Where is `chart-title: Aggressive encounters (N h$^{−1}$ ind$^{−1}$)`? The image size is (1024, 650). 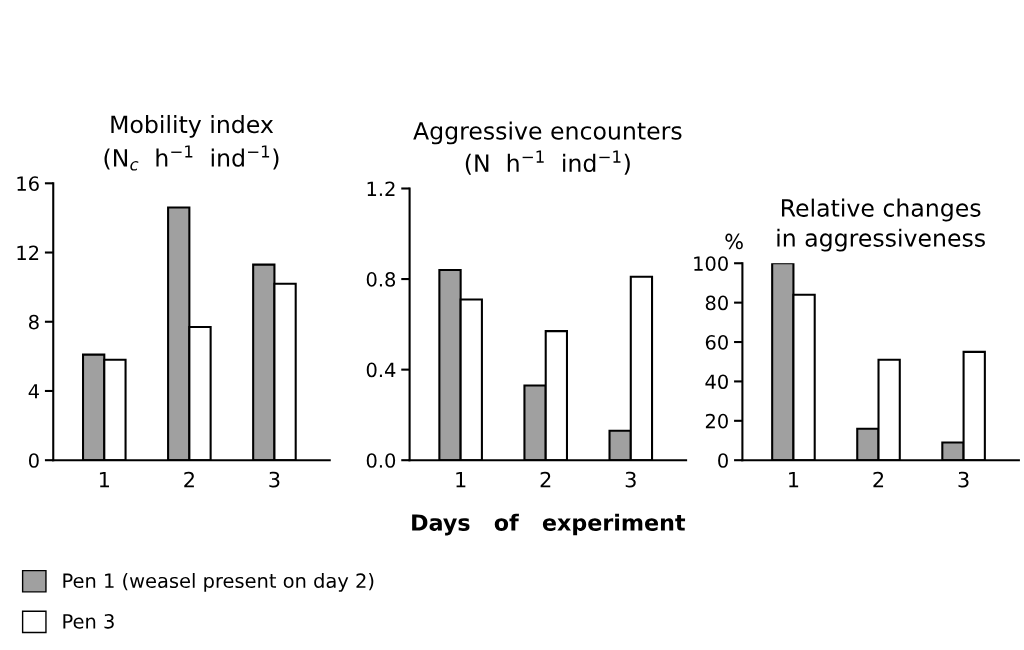 chart-title: Aggressive encounters (N h$^{−1}$ ind$^{−1}$) is located at coordinates (547, 148).